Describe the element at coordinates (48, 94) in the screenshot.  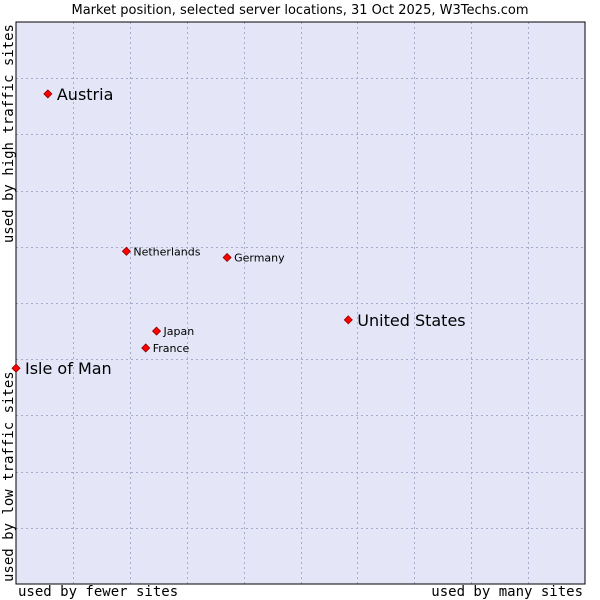
I see `point-austria` at that location.